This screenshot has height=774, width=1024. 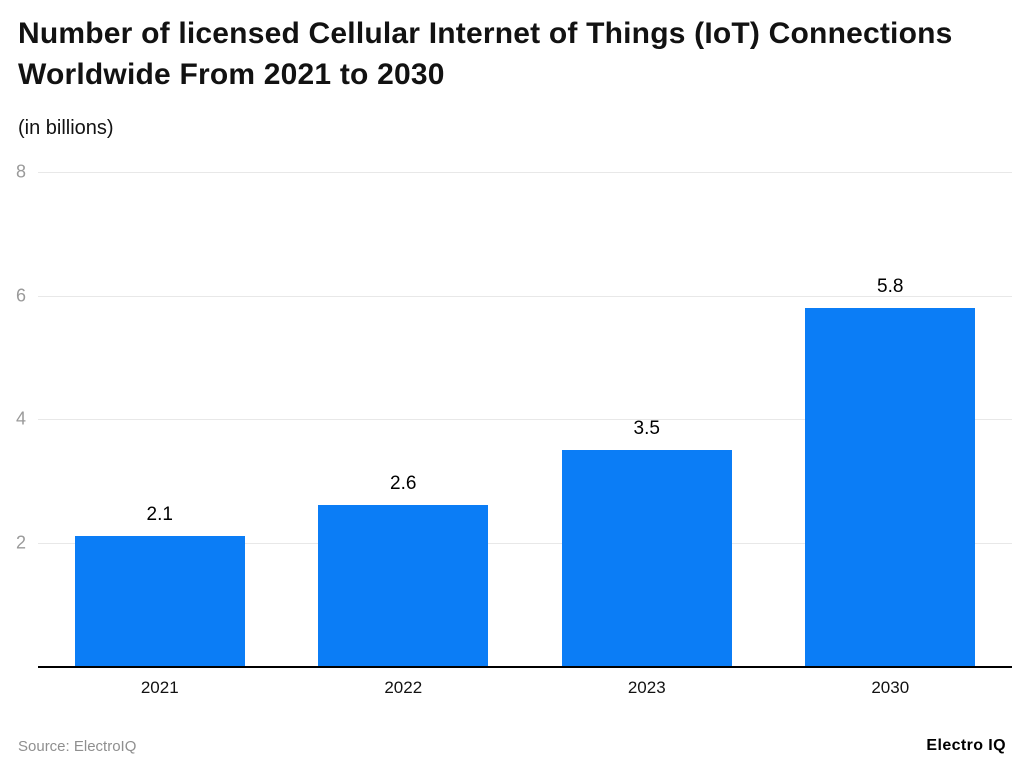 What do you see at coordinates (403, 585) in the screenshot?
I see `bar-2022` at bounding box center [403, 585].